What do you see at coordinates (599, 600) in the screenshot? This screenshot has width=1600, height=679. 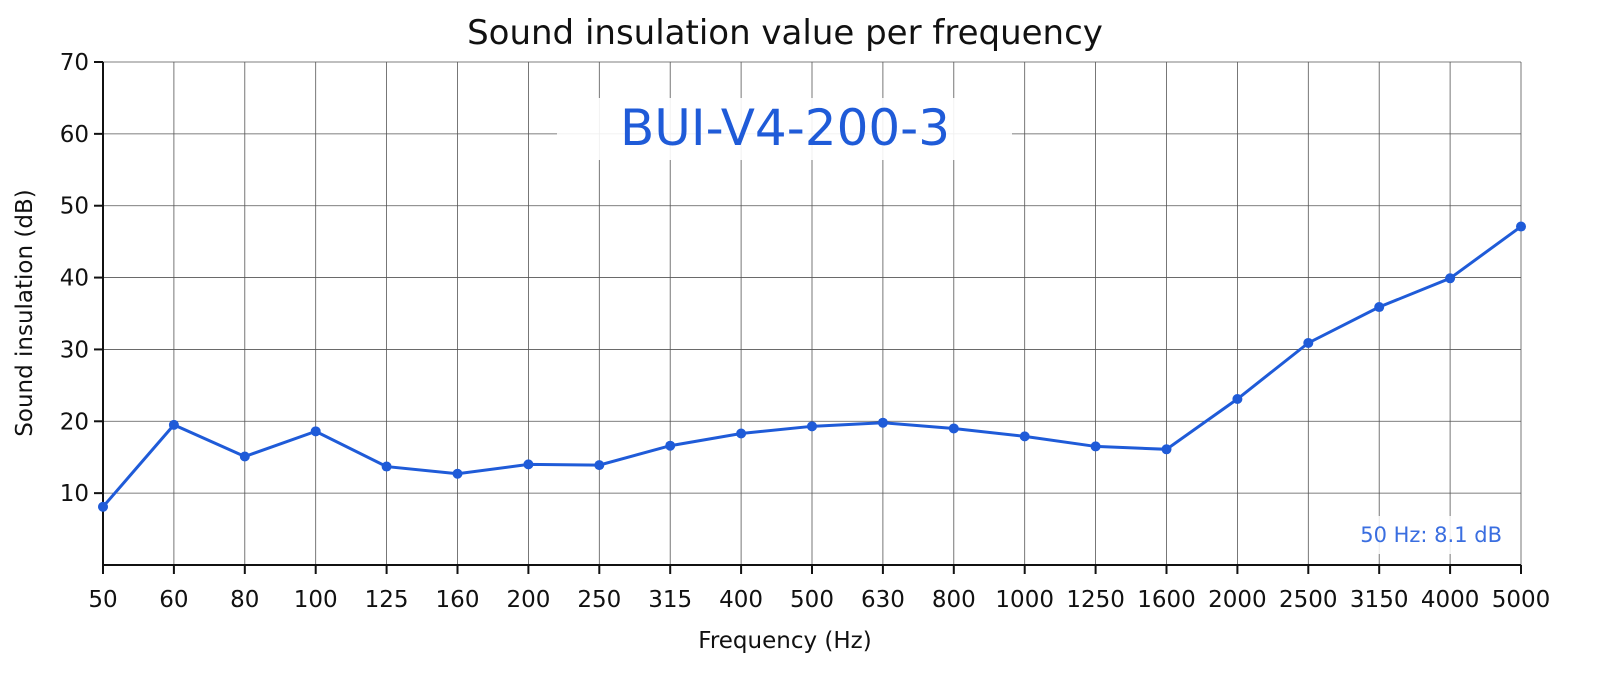 I see `x-tick-label: 250` at bounding box center [599, 600].